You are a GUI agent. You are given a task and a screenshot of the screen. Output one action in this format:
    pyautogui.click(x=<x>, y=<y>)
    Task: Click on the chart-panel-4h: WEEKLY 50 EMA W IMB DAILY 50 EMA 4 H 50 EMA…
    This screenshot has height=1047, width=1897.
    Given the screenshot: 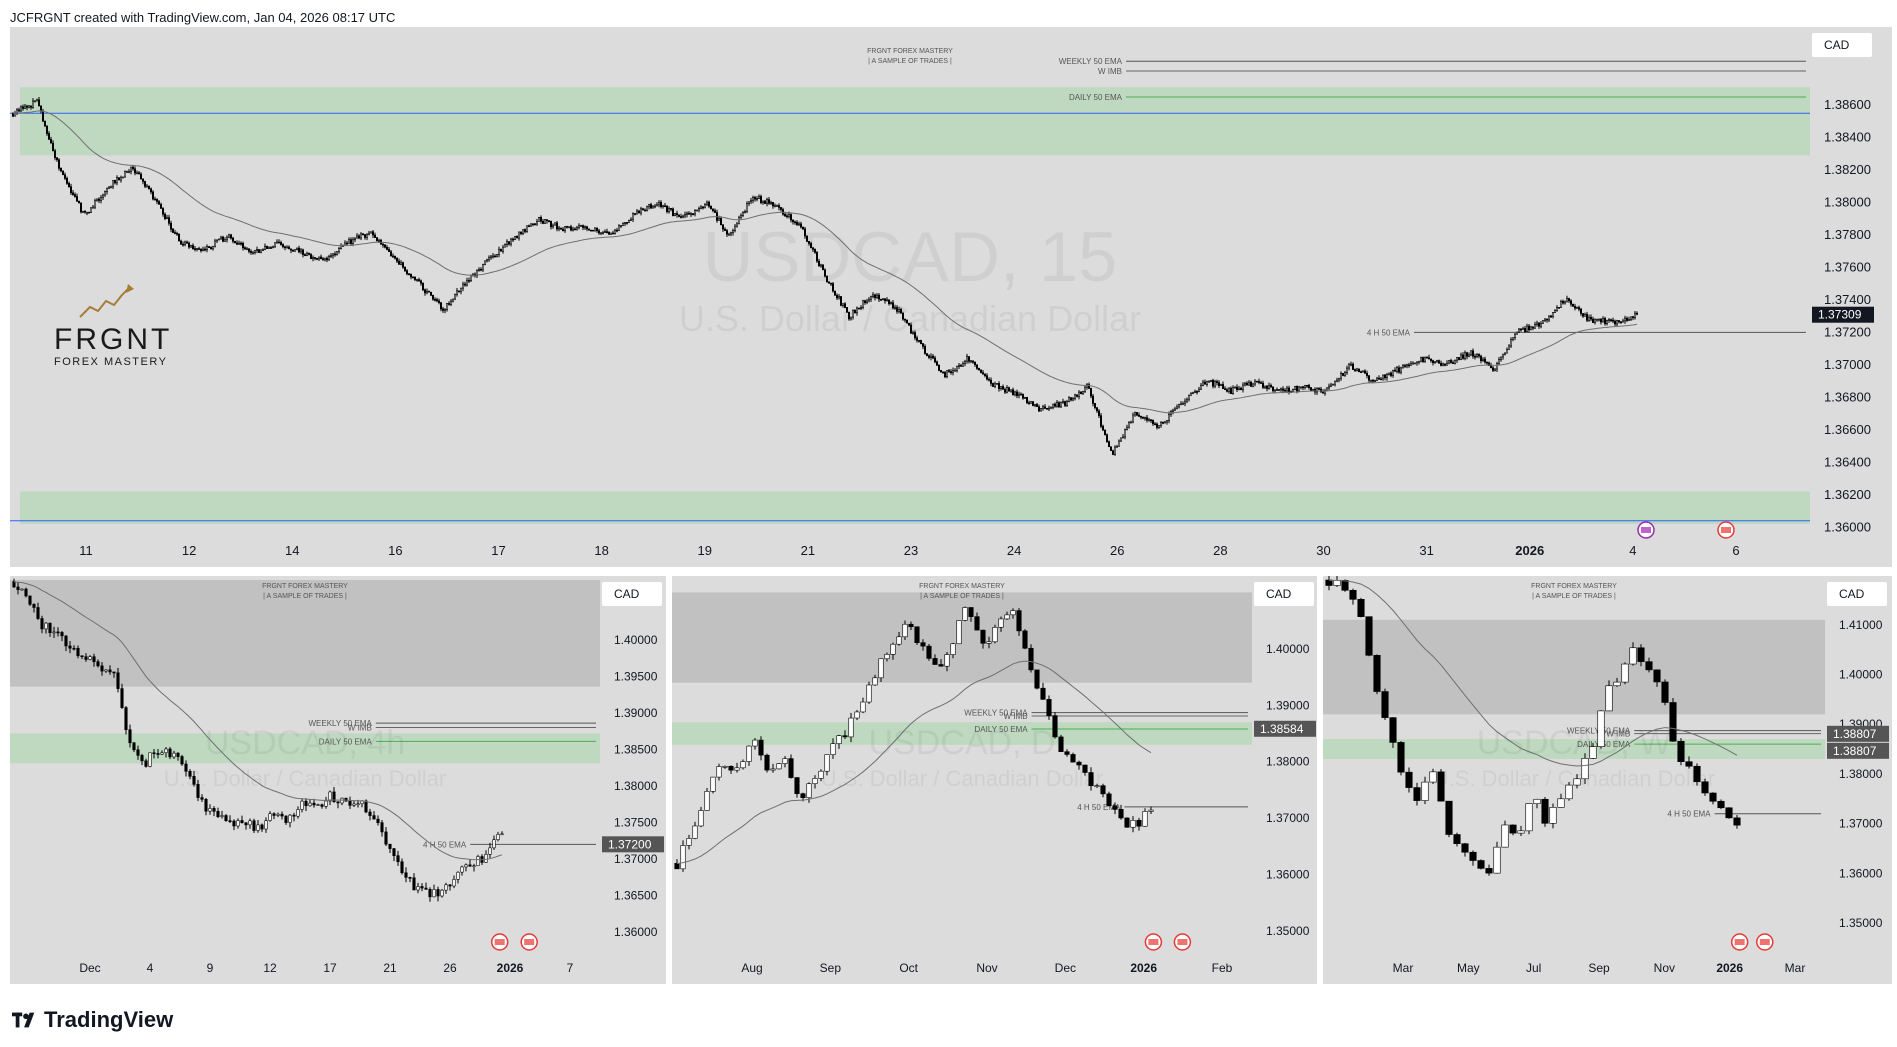 What is the action you would take?
    pyautogui.click(x=338, y=780)
    